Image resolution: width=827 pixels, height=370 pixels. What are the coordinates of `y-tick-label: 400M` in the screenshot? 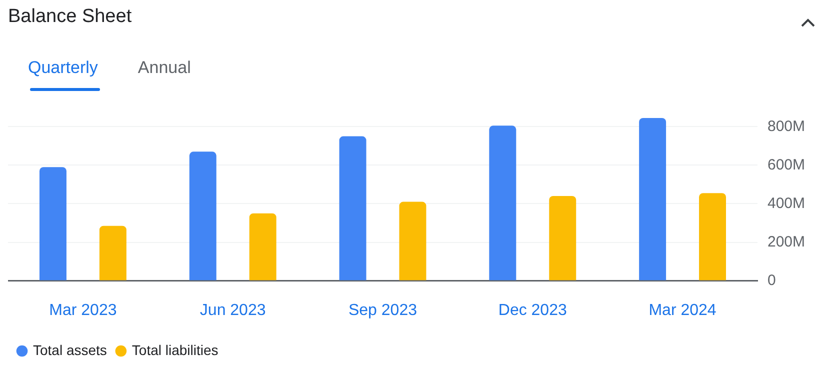 It's located at (786, 203).